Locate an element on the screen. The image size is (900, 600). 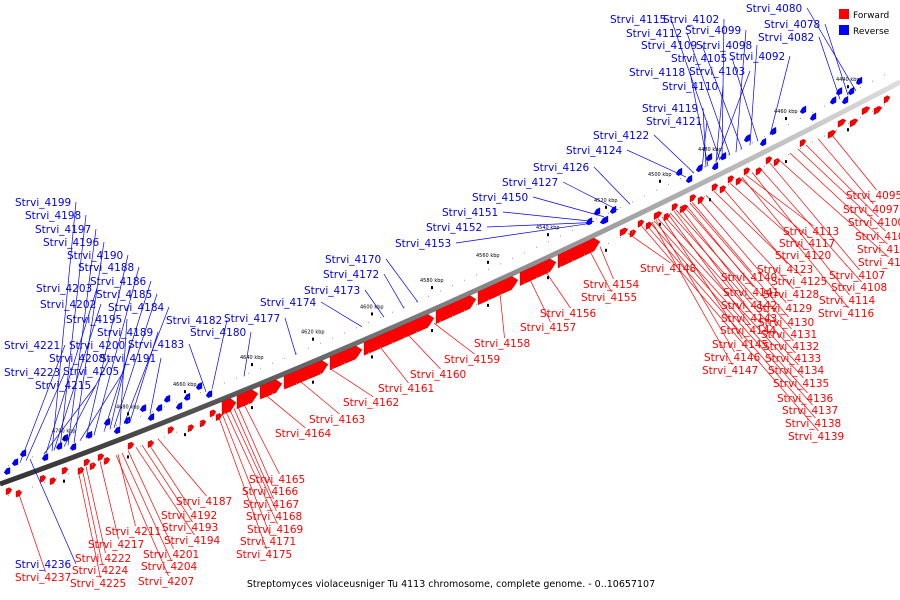
gene-label-strvi_4237: Strvi_4237 is located at coordinates (43, 578).